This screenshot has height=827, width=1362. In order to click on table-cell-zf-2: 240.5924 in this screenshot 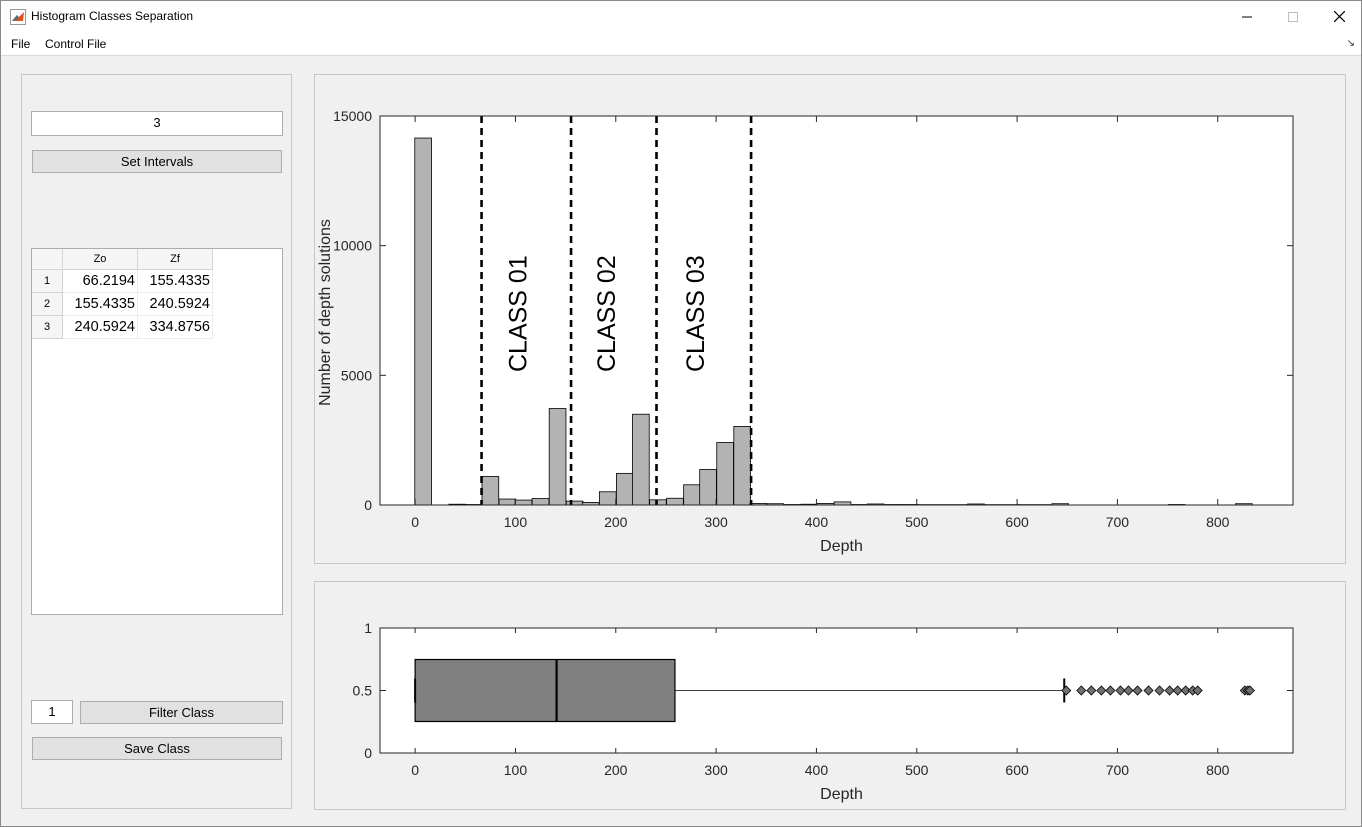, I will do `click(175, 304)`.